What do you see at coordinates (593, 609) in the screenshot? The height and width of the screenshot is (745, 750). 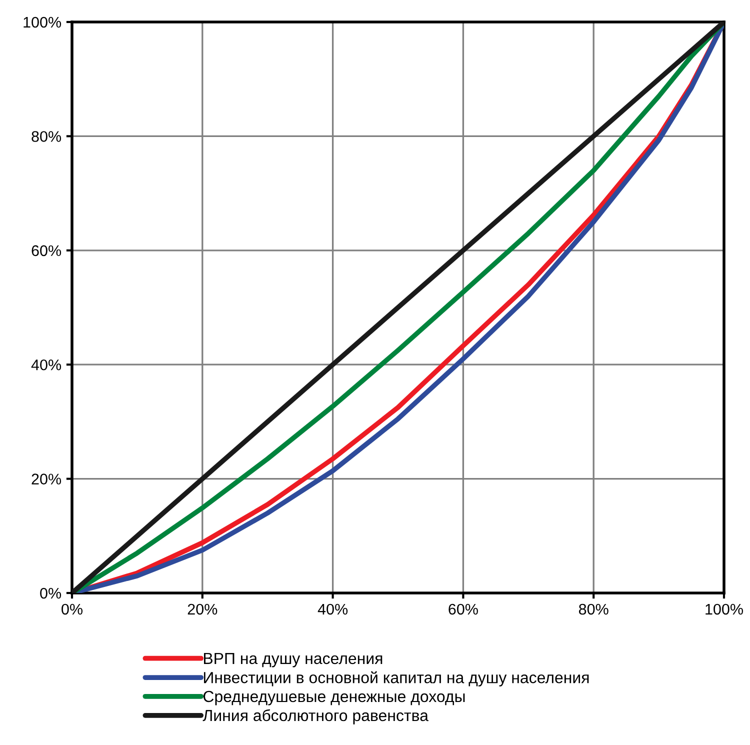 I see `x-tick-label: 80%` at bounding box center [593, 609].